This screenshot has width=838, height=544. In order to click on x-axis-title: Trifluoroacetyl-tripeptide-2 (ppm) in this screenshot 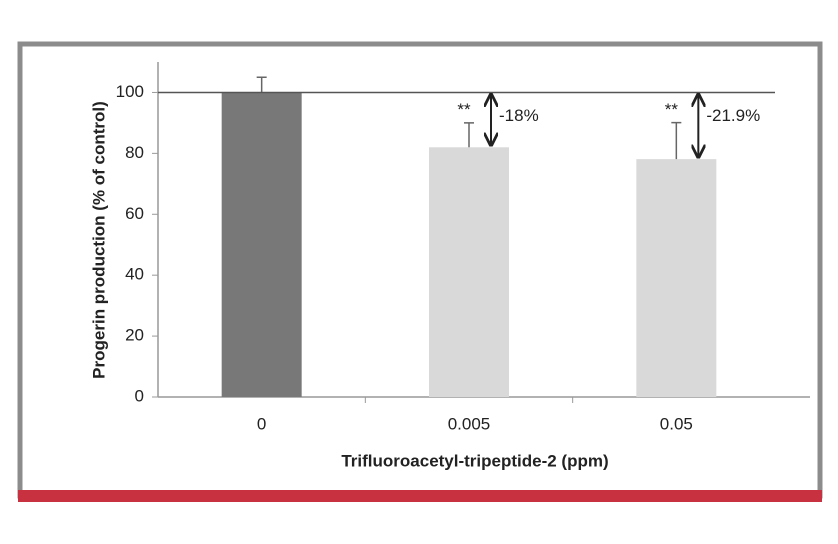, I will do `click(474, 460)`.